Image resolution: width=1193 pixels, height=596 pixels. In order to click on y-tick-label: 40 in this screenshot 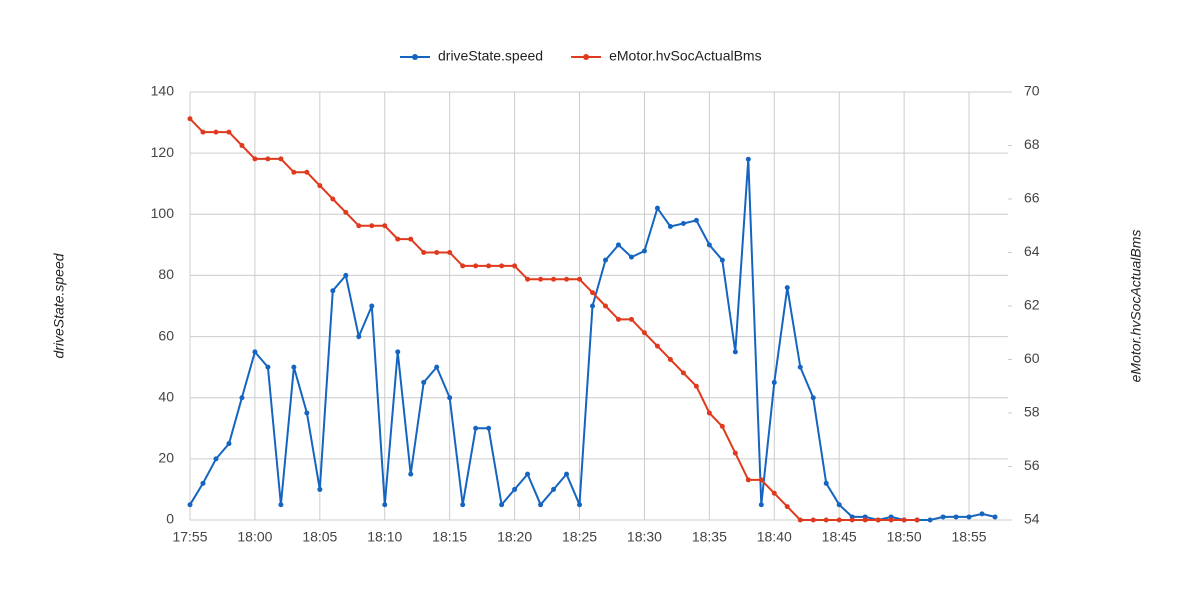, I will do `click(166, 396)`.